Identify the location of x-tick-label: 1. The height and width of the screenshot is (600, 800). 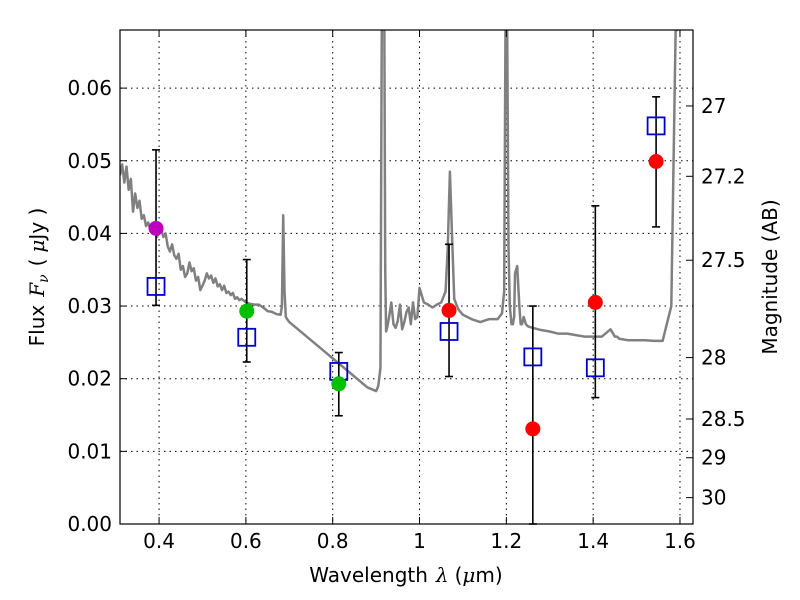
(419, 541).